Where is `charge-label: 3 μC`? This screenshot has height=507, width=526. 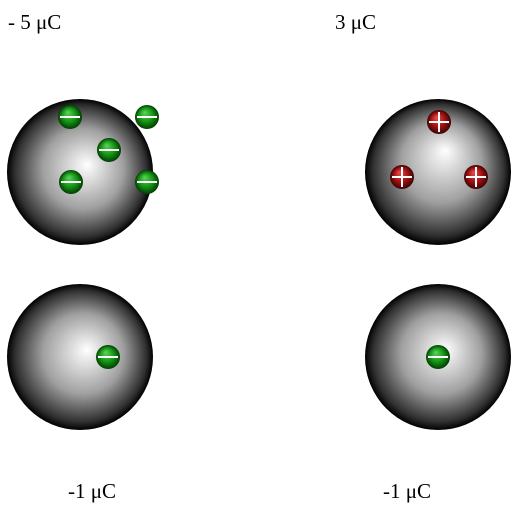
charge-label: 3 μC is located at coordinates (355, 22).